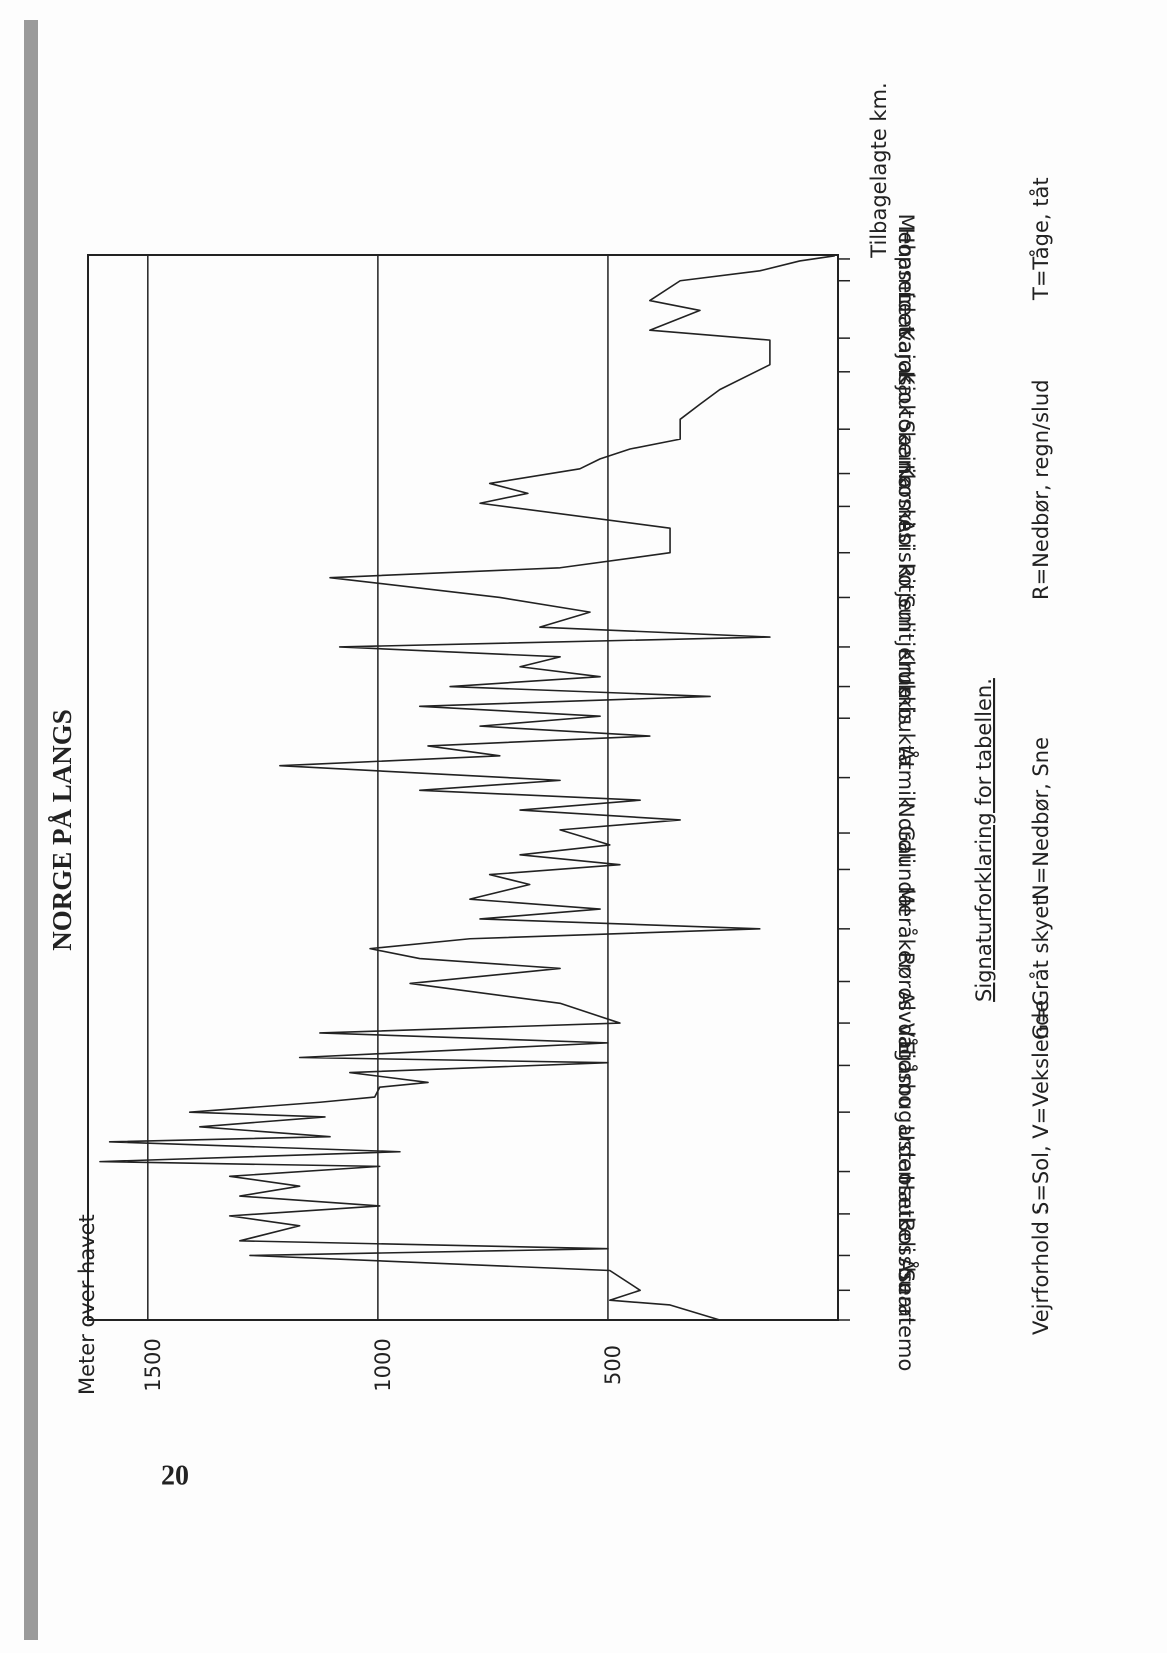 The width and height of the screenshot is (1167, 1653). Describe the element at coordinates (907, 778) in the screenshot. I see `x-tick-label: Åtmik` at that location.